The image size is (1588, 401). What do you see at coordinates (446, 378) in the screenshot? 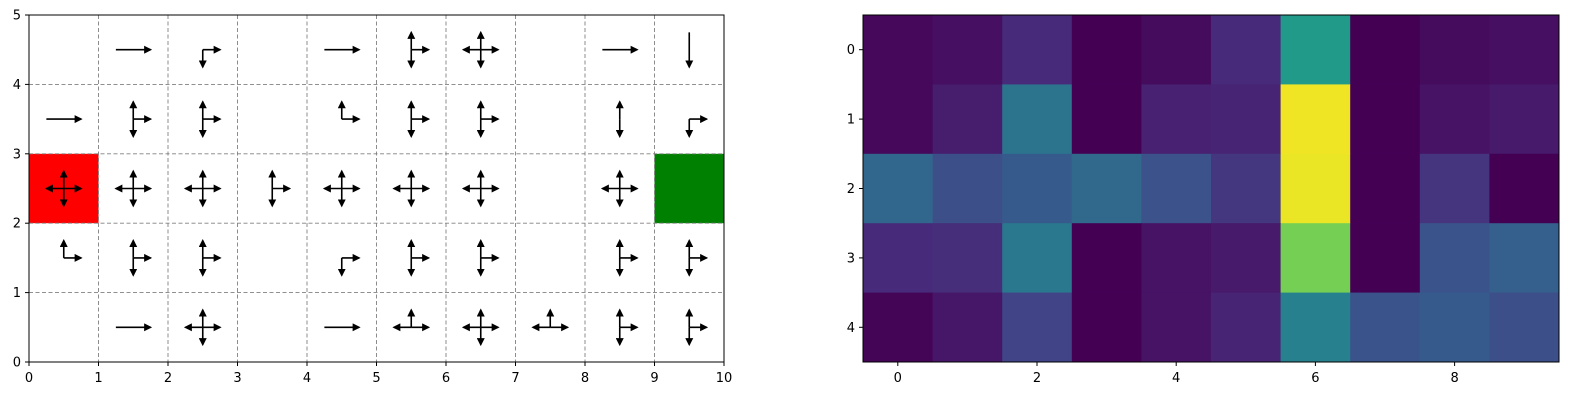
I see `x-tick-label: 6` at bounding box center [446, 378].